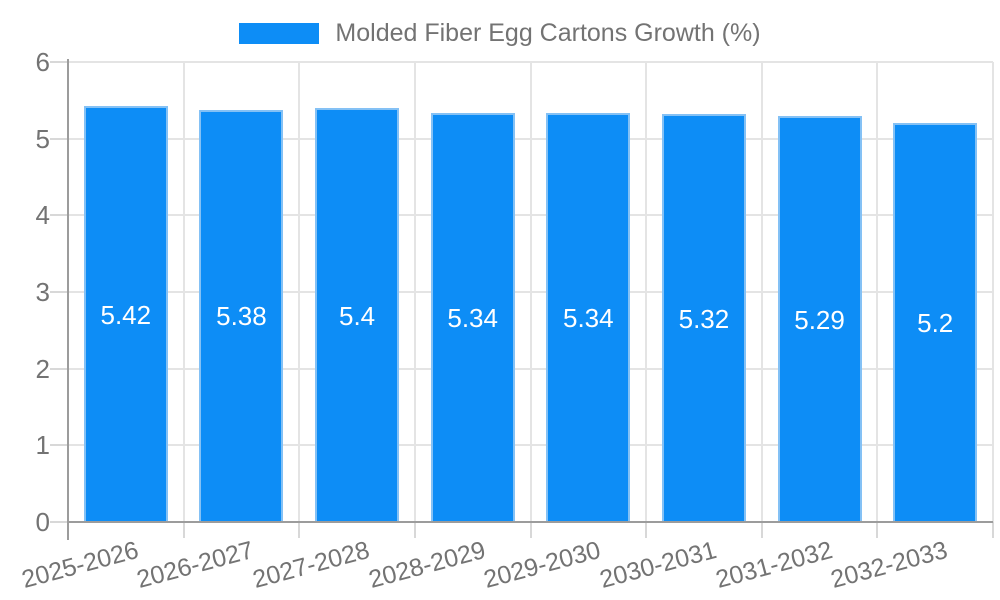  I want to click on legend-label: Molded Fiber Egg Cartons Growth (%), so click(548, 32).